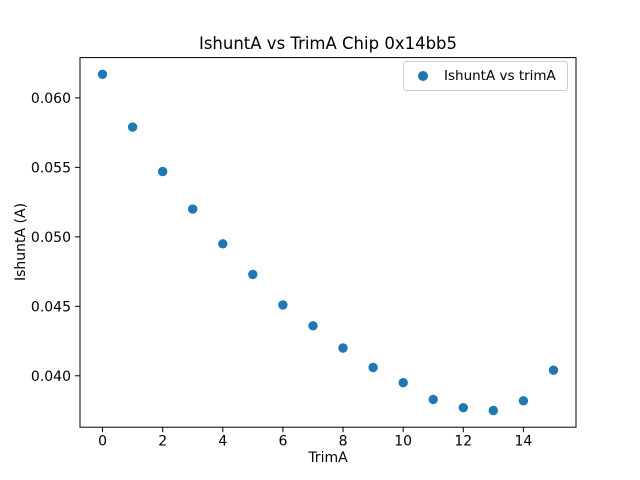 The image size is (640, 480). I want to click on y-tick-label: 0.040, so click(51, 377).